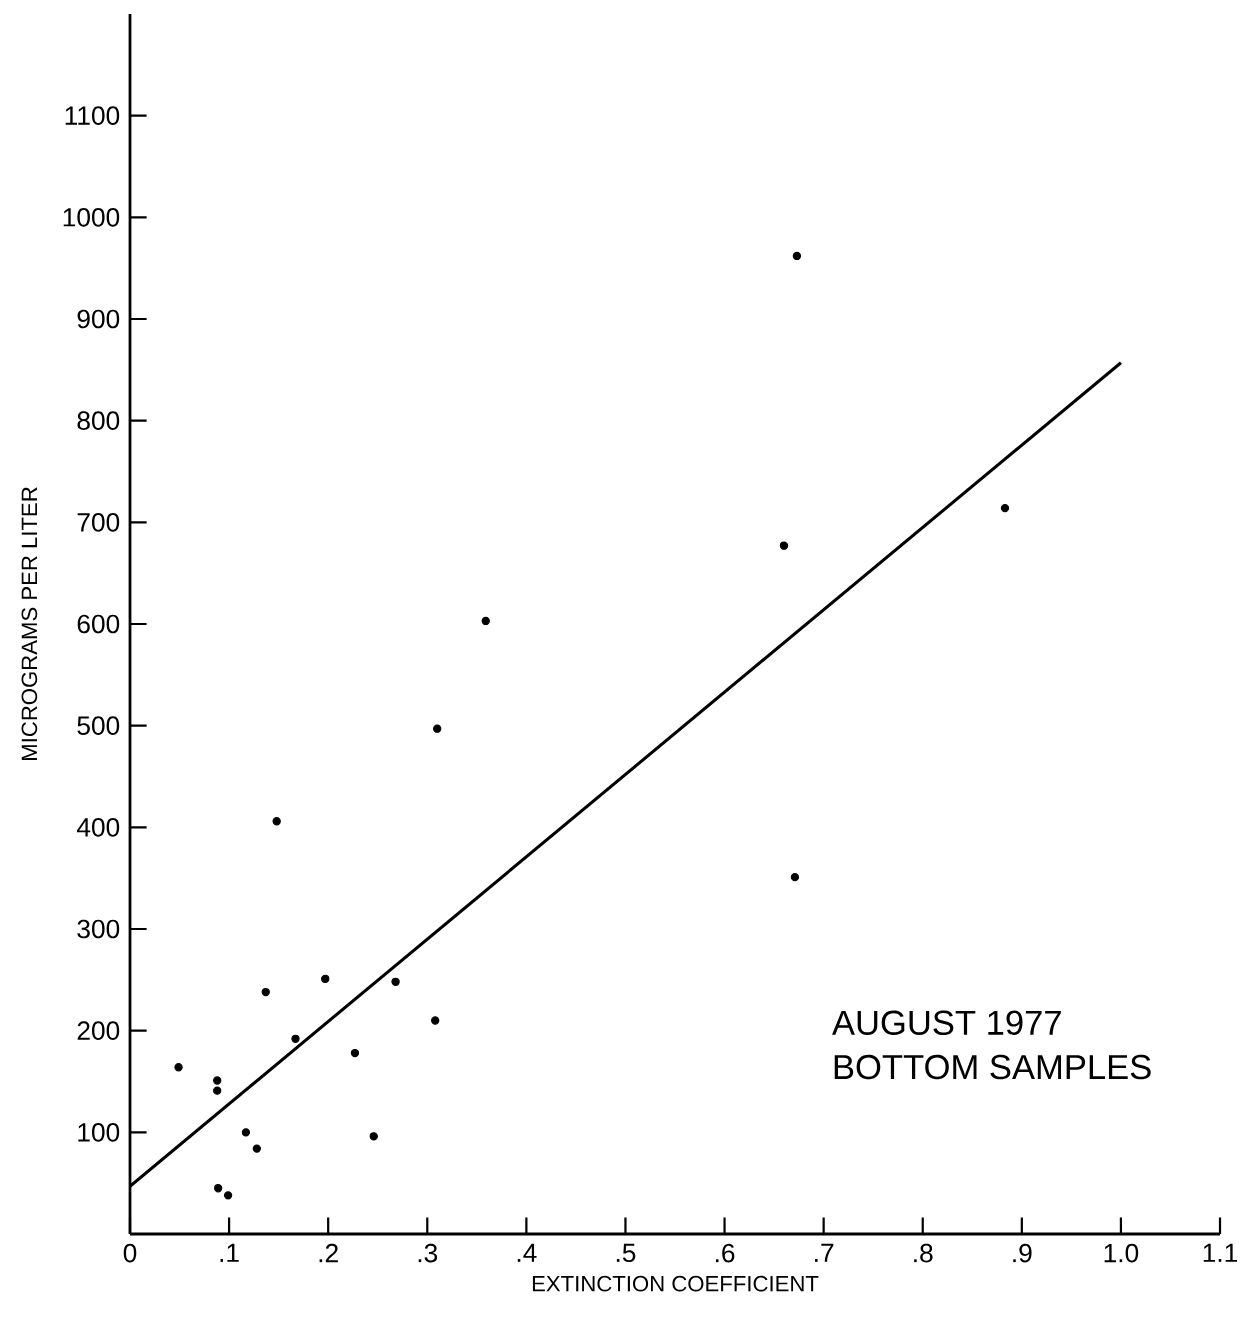 The image size is (1253, 1318). I want to click on y-tick-label: 100, so click(99, 1132).